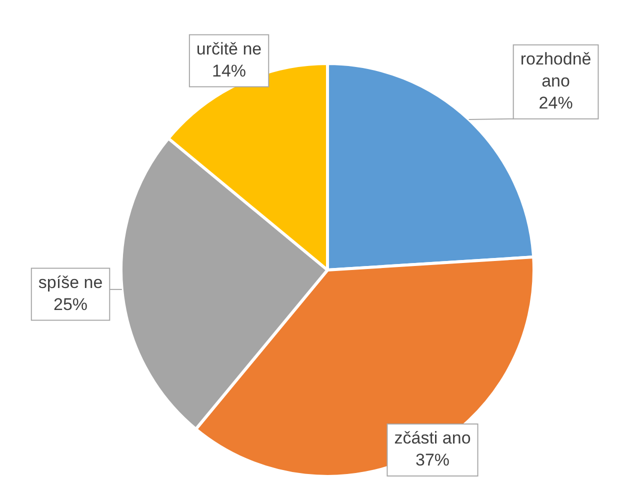 The width and height of the screenshot is (637, 478). I want to click on data-label: 14%, so click(229, 70).